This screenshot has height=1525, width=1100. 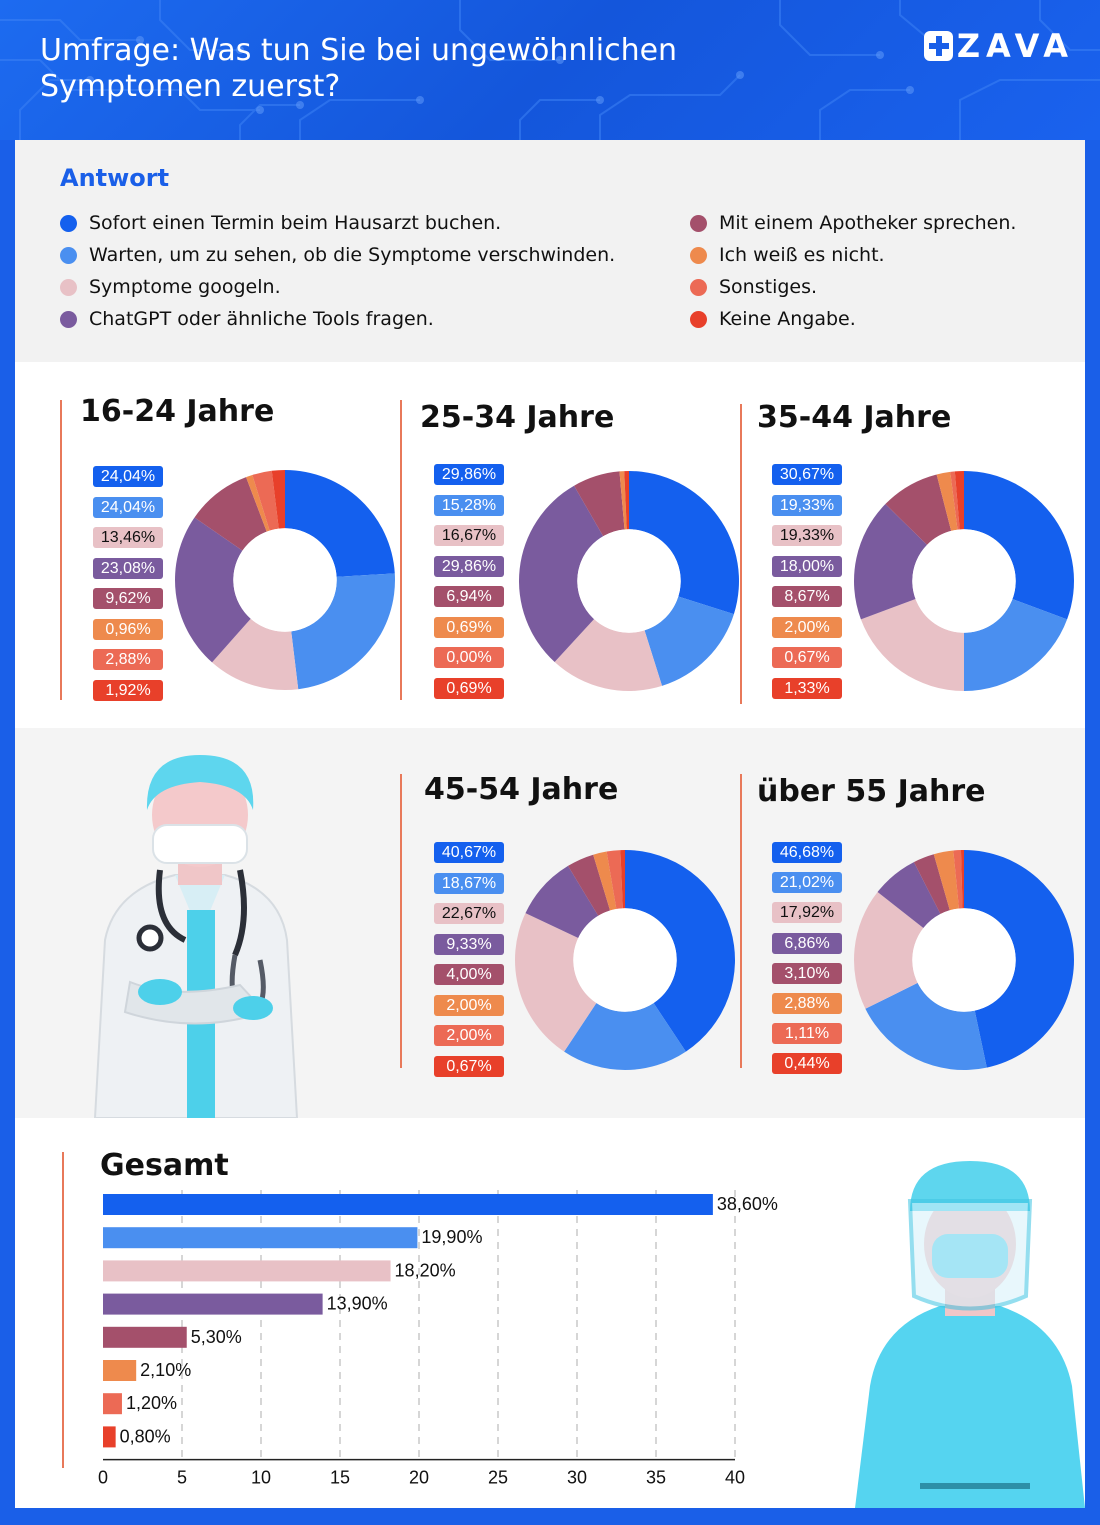 I want to click on age-group-title: 35-44 Jahre, so click(x=854, y=417).